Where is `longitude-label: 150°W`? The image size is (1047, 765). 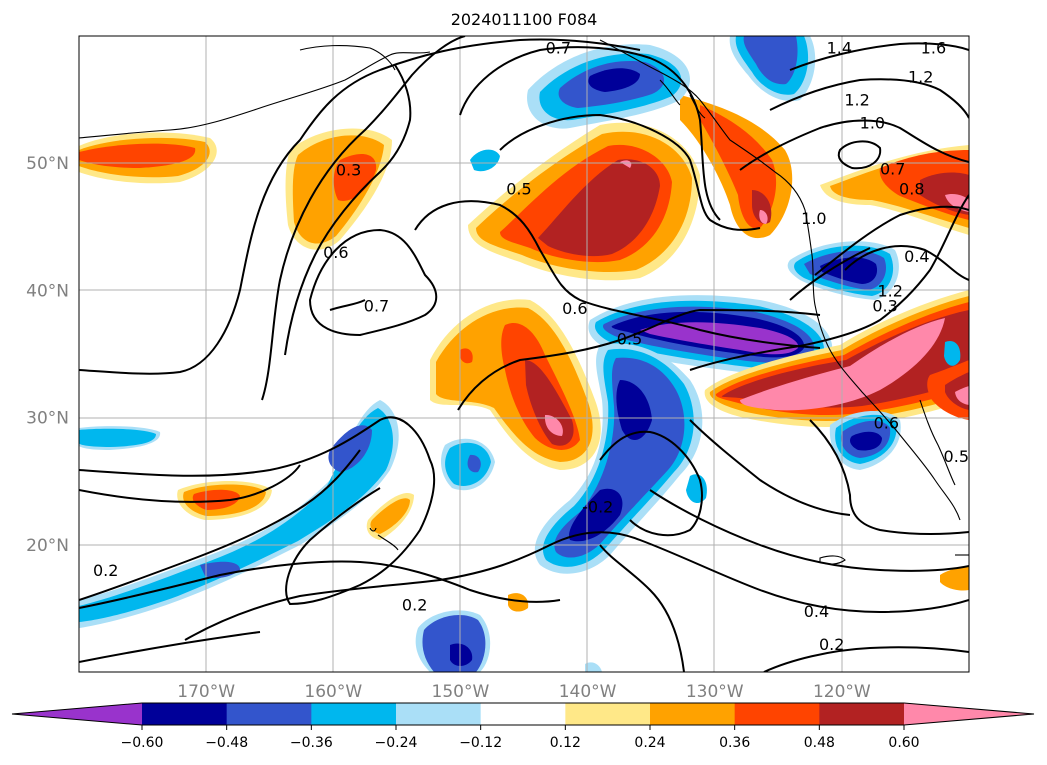 longitude-label: 150°W is located at coordinates (461, 692).